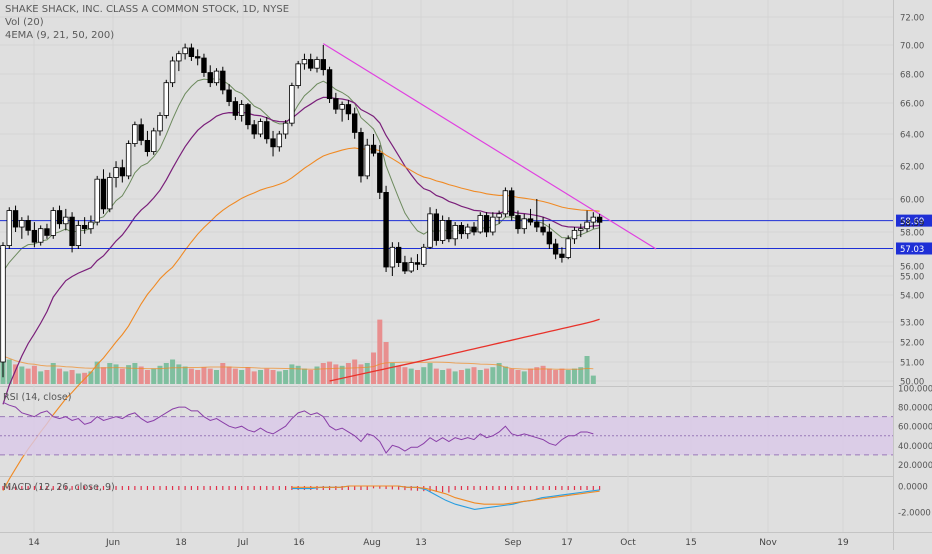  Describe the element at coordinates (37, 397) in the screenshot. I see `rsi-label: RSI (14, close)` at that location.